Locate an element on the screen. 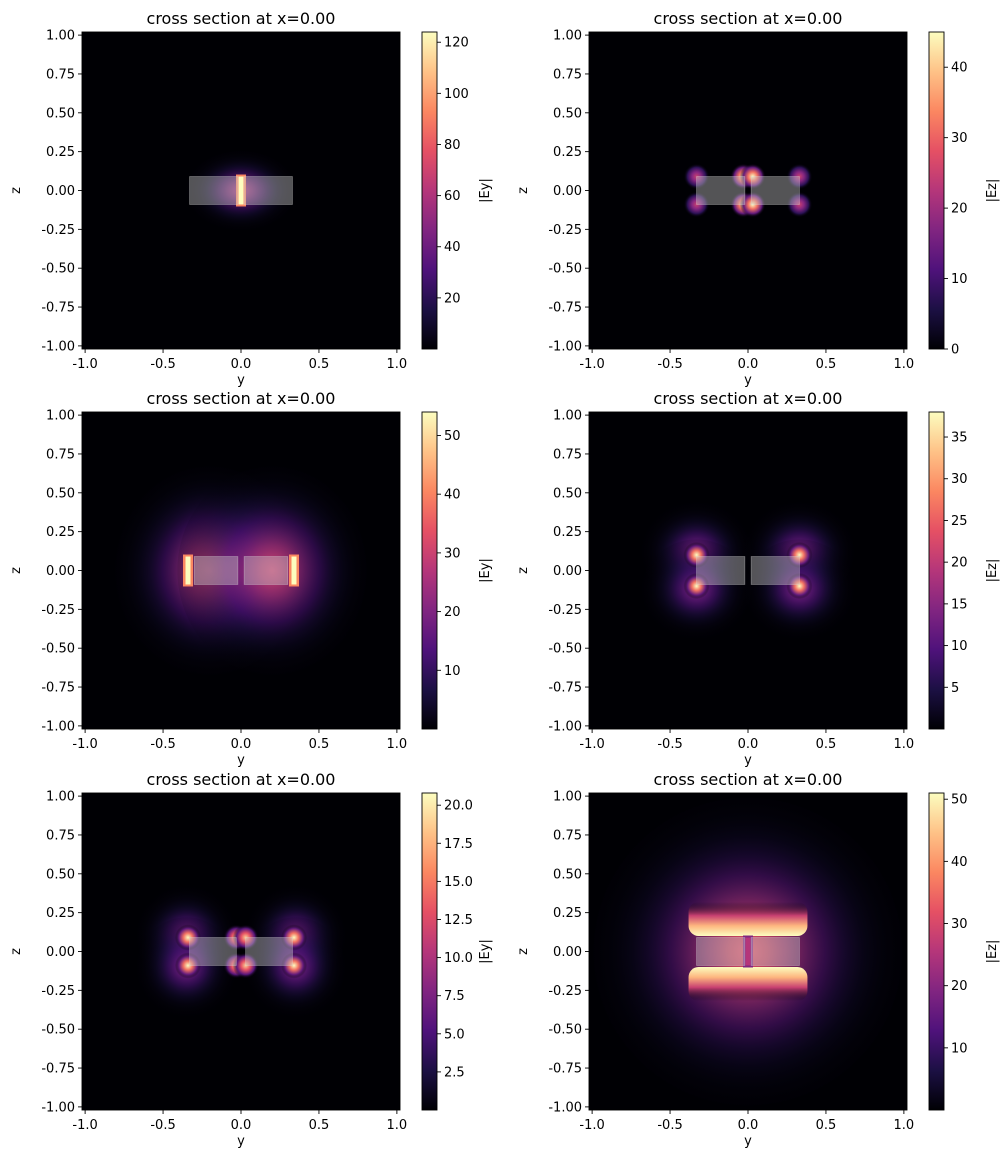 This screenshot has width=1001, height=1163. colorbar-tick-label: 10.0 is located at coordinates (458, 958).